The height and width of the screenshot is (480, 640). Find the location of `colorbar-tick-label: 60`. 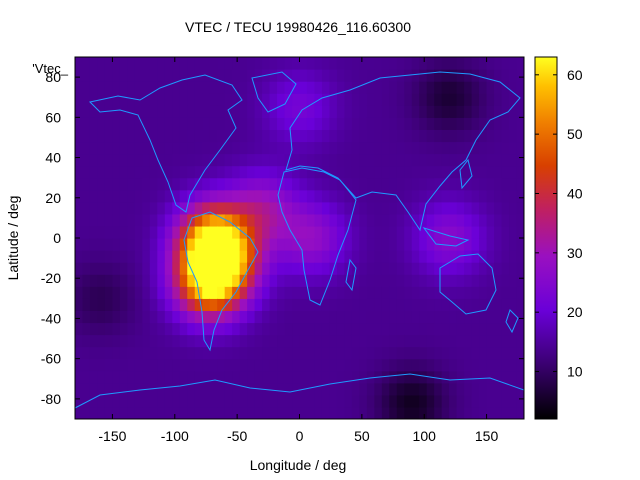

colorbar-tick-label: 60 is located at coordinates (575, 75).